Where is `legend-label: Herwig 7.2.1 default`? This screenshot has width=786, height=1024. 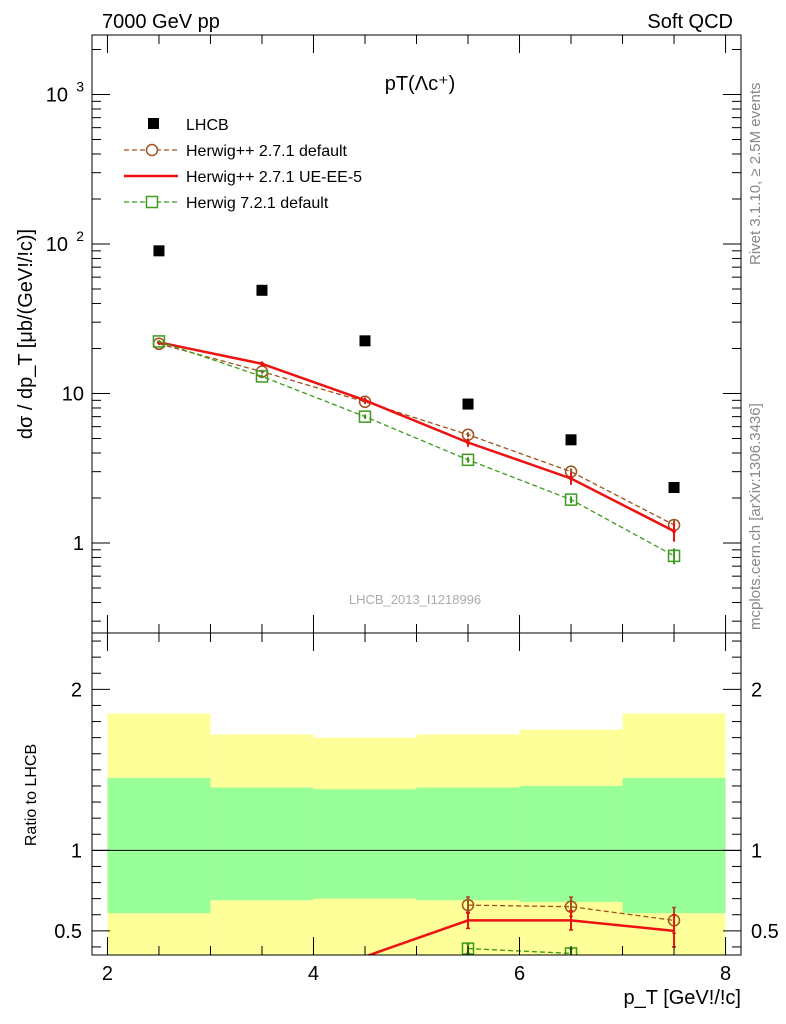 legend-label: Herwig 7.2.1 default is located at coordinates (257, 203).